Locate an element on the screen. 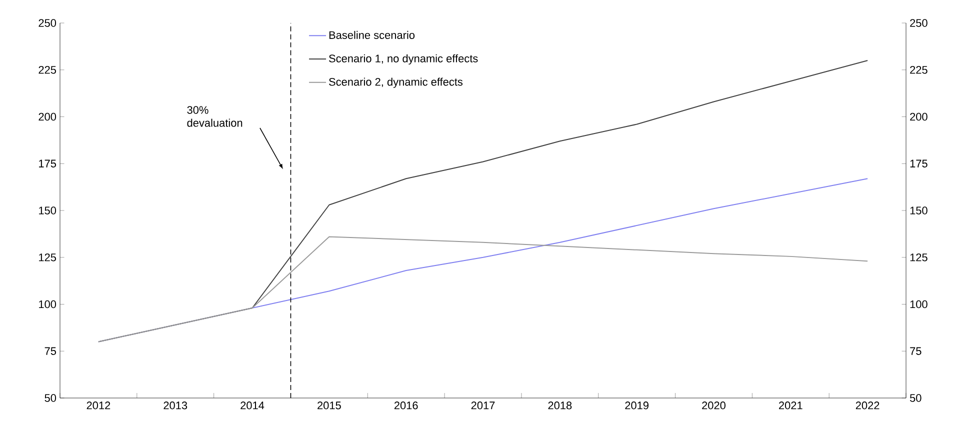  y-tick-label: 225 is located at coordinates (47, 70).